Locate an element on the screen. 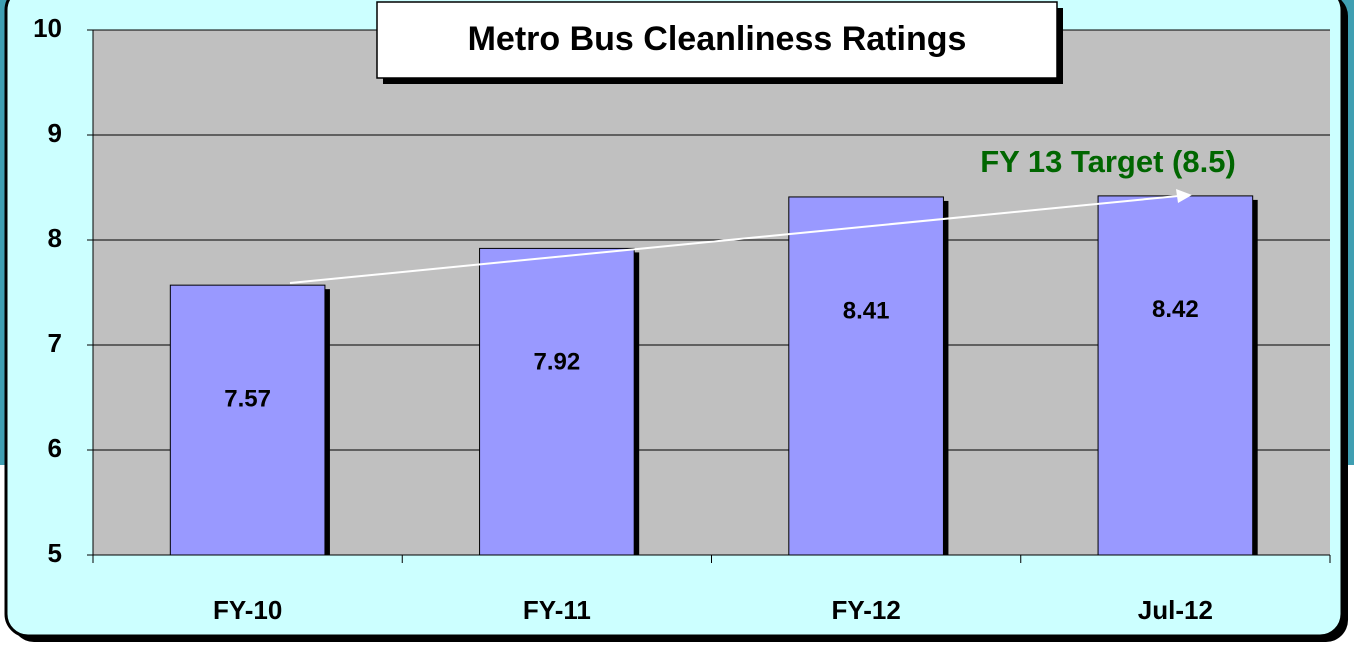  y-tick-label: 5 is located at coordinates (55, 553).